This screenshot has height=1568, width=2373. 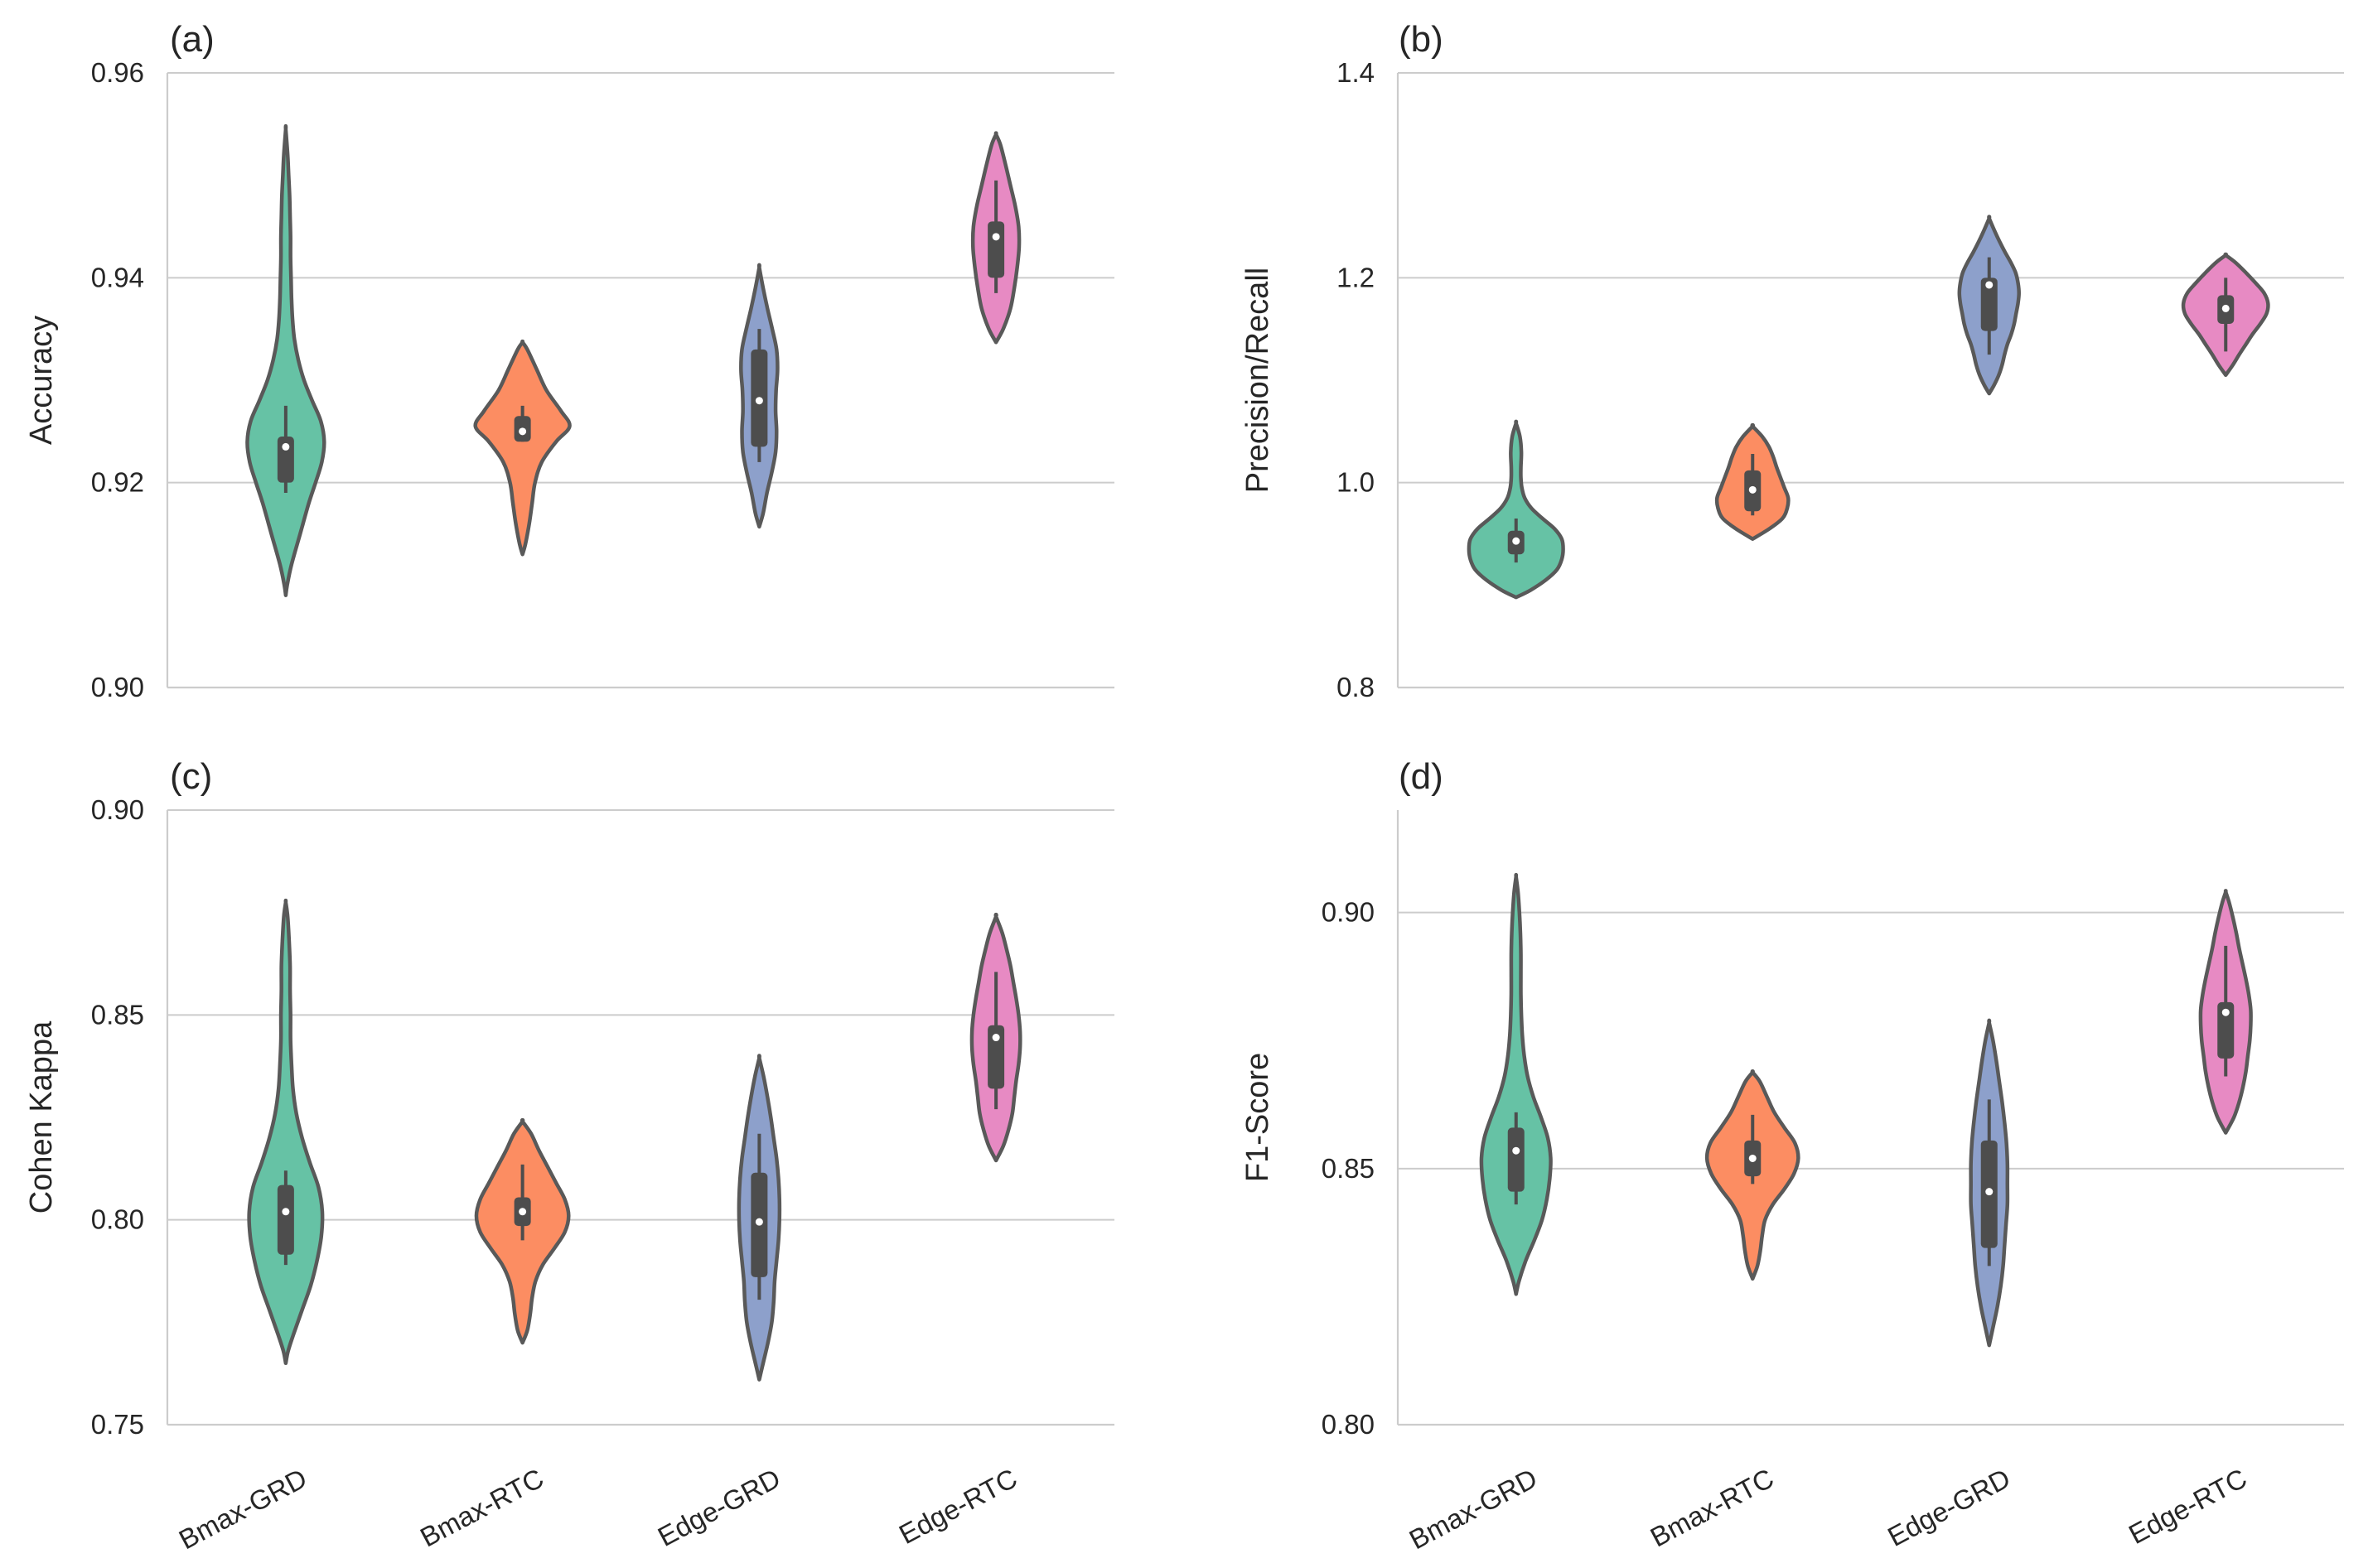 I want to click on panel-label: (d), so click(x=1421, y=776).